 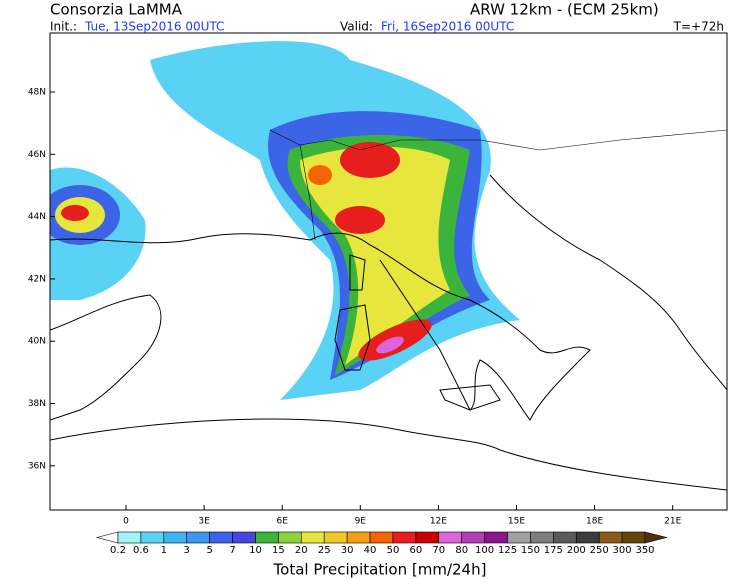 What do you see at coordinates (37, 466) in the screenshot?
I see `lat-label: 36N` at bounding box center [37, 466].